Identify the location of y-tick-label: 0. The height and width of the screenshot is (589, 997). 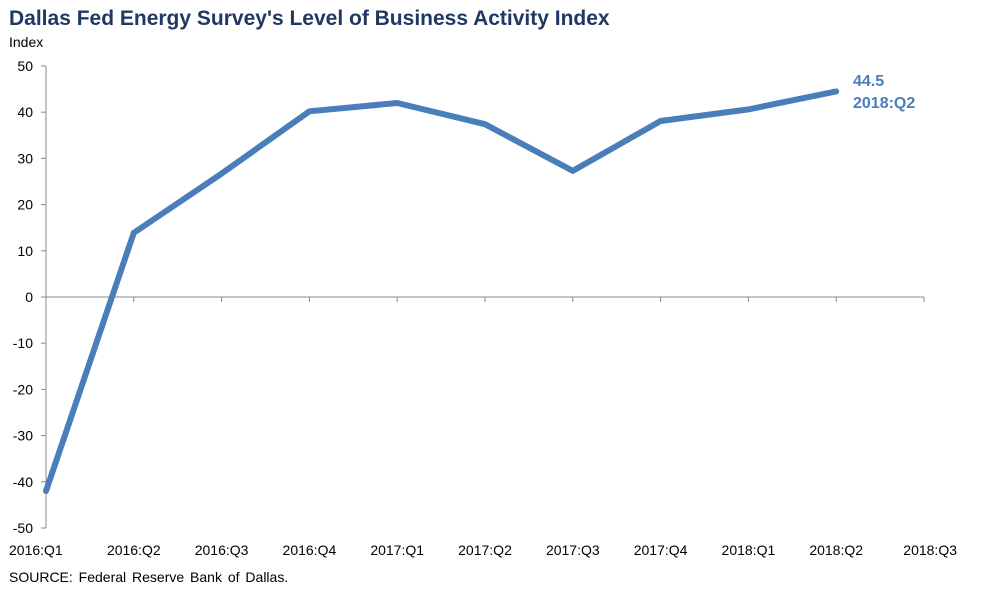
(29, 297).